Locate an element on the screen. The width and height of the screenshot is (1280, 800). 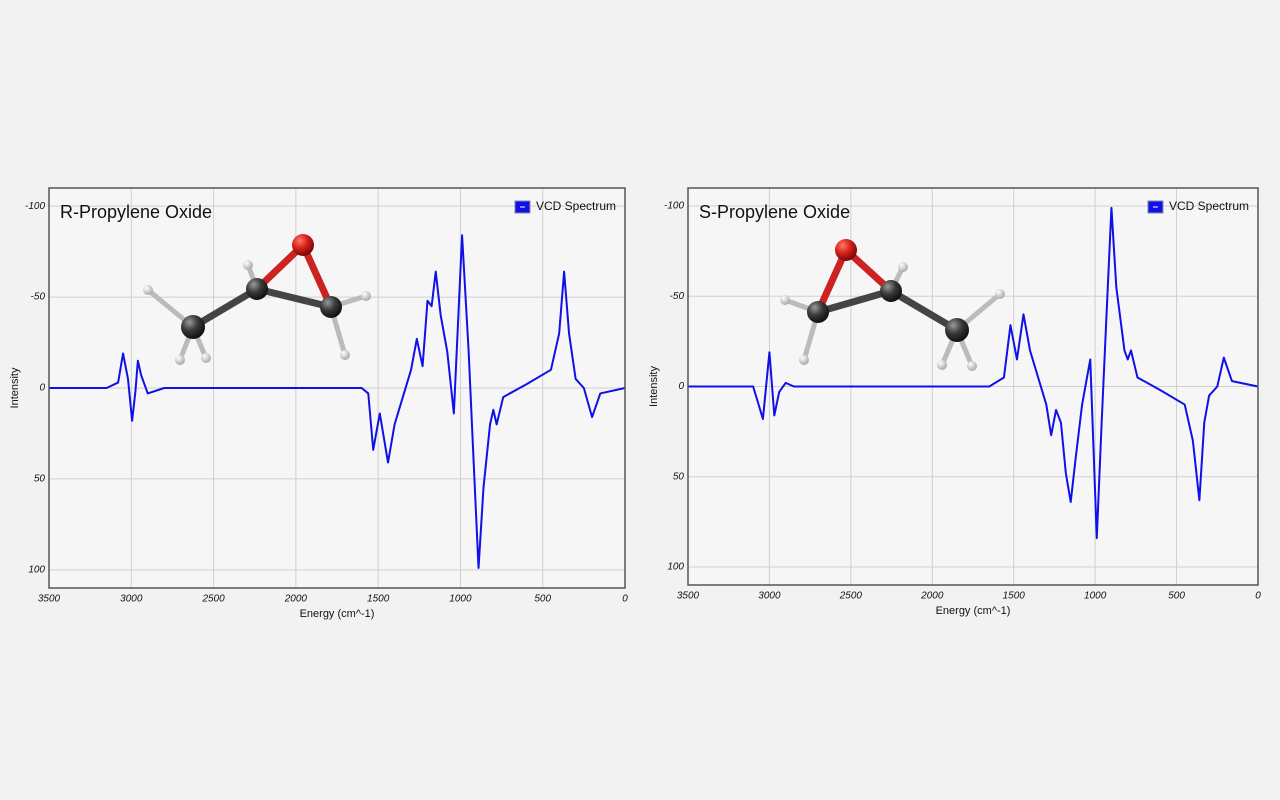
molecule-s is located at coordinates (892, 305).